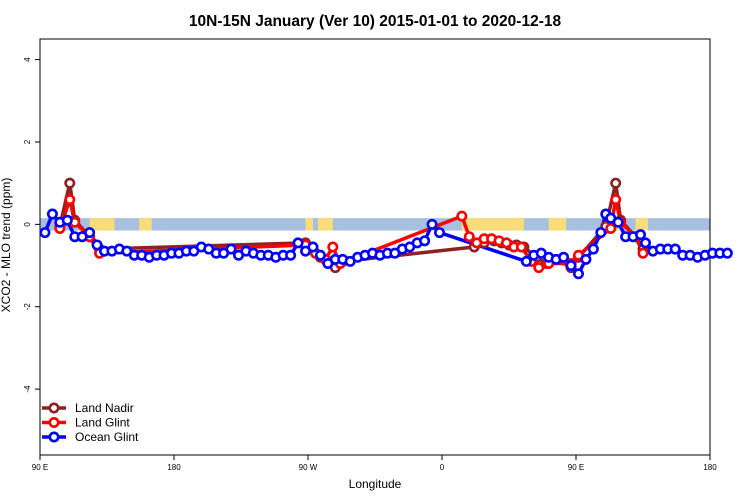  I want to click on x-tick-label: 0, so click(442, 467).